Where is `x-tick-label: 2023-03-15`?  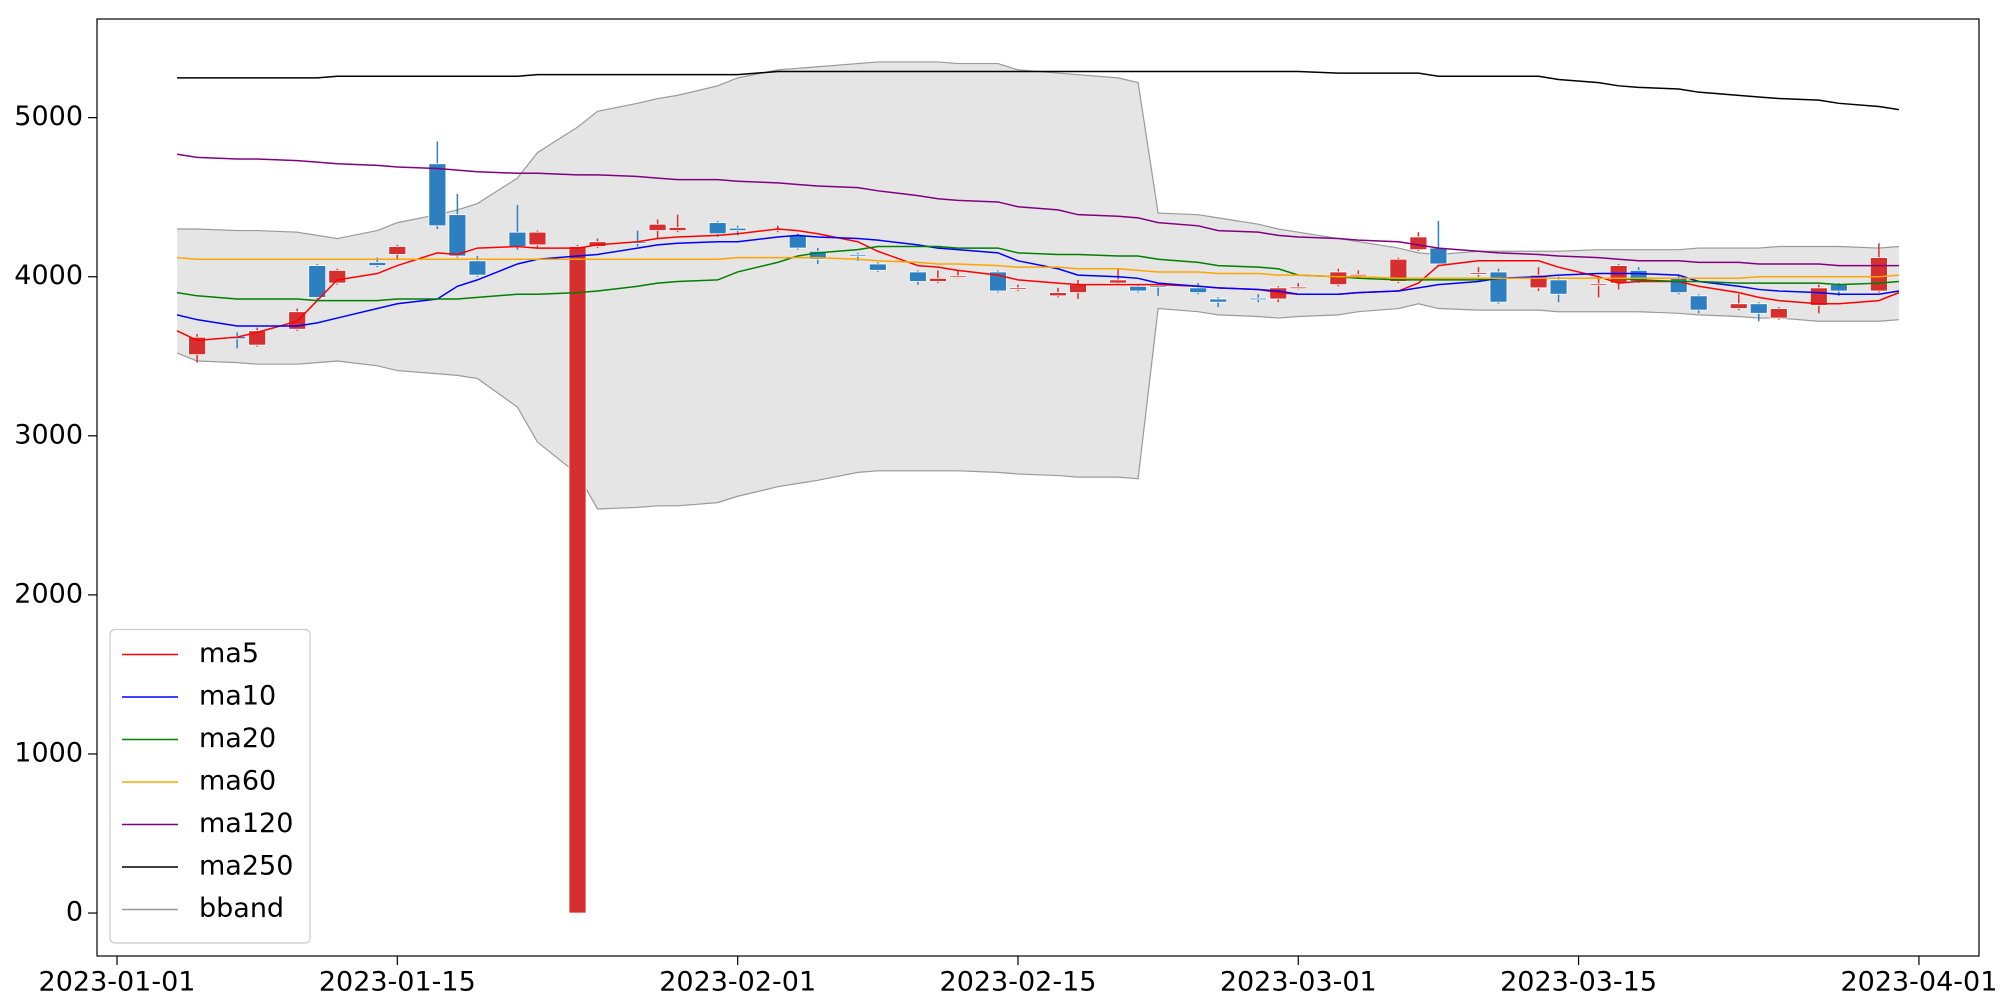
x-tick-label: 2023-03-15 is located at coordinates (1578, 982).